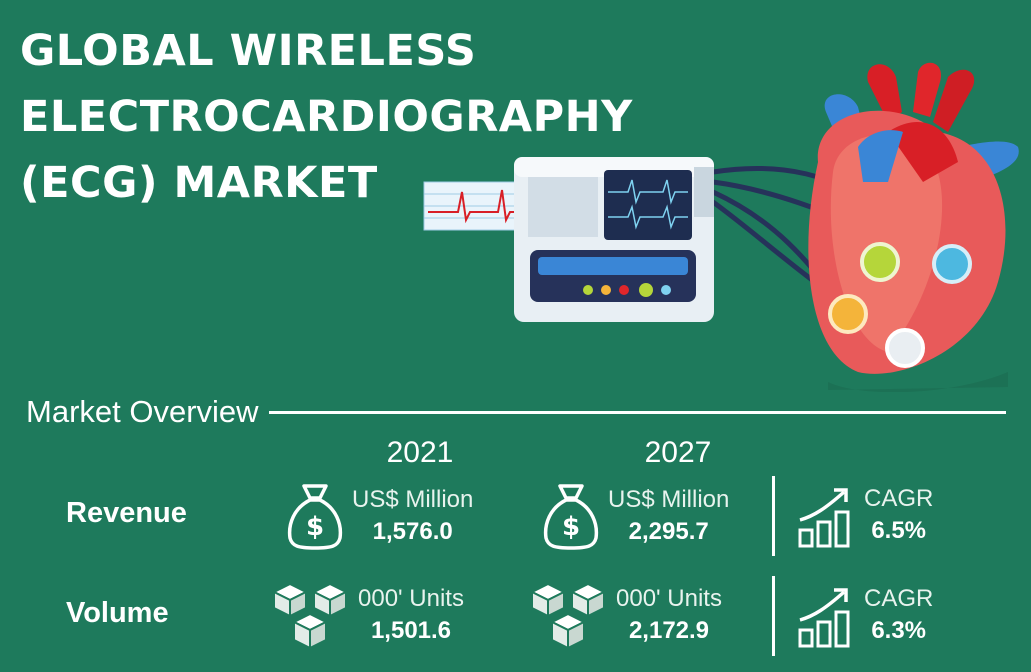  Describe the element at coordinates (126, 513) in the screenshot. I see `revenue-label: Revenue` at that location.